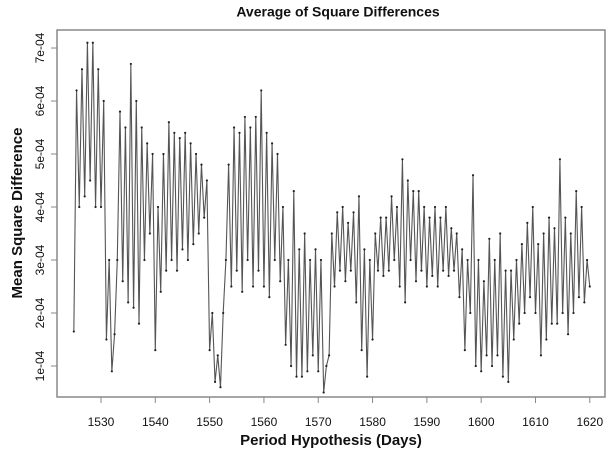 The height and width of the screenshot is (455, 608). Describe the element at coordinates (589, 422) in the screenshot. I see `x-tick-label: 1620` at that location.